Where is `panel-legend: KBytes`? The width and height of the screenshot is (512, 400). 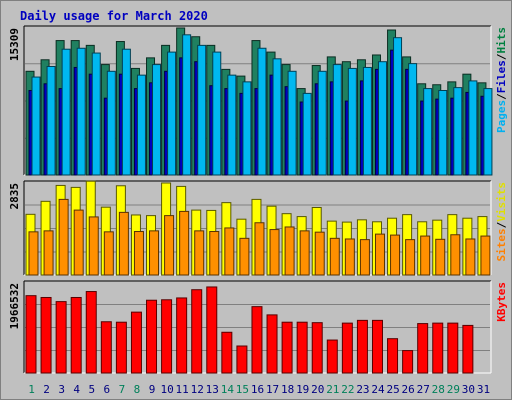 panel-legend: KBytes is located at coordinates (501, 302).